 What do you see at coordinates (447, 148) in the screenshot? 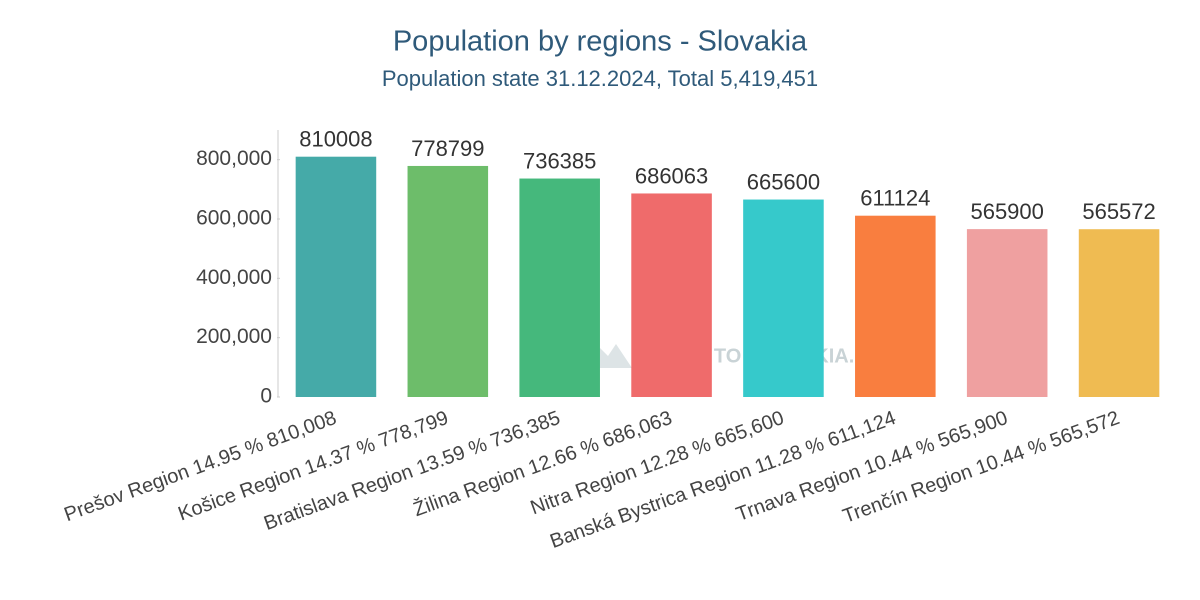
I see `data-label: 778799` at bounding box center [447, 148].